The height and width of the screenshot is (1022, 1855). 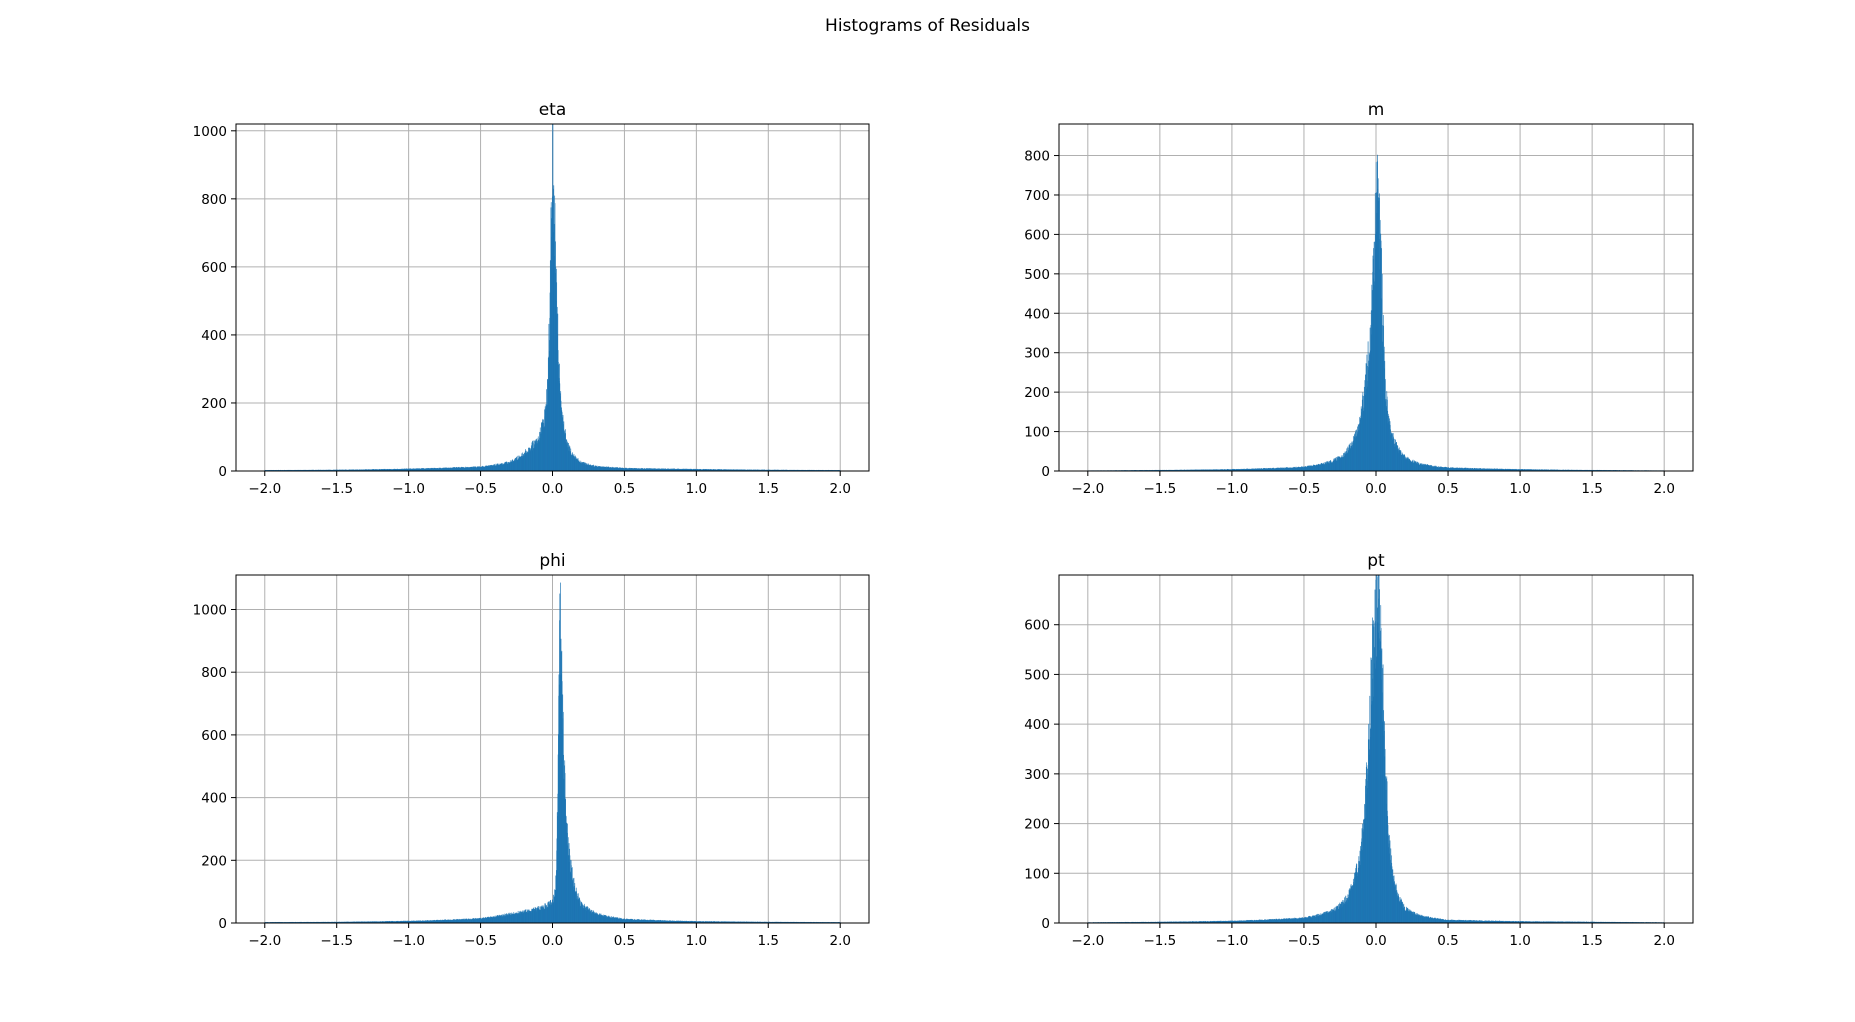 I want to click on gridlines, so click(x=552, y=749).